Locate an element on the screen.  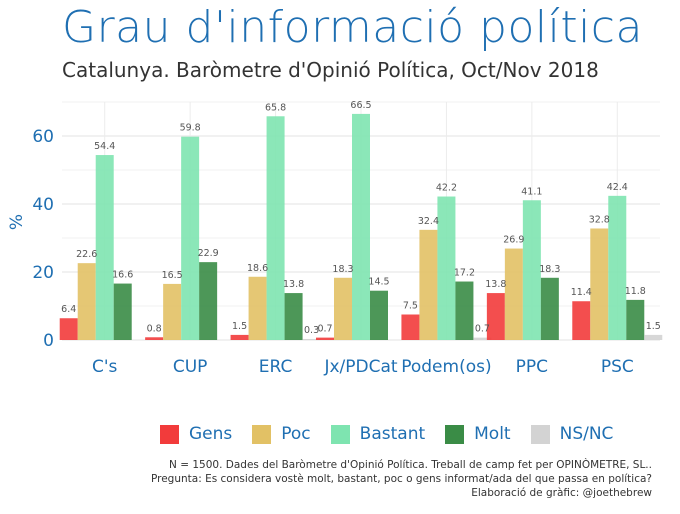
data-label: 54.4 is located at coordinates (104, 146).